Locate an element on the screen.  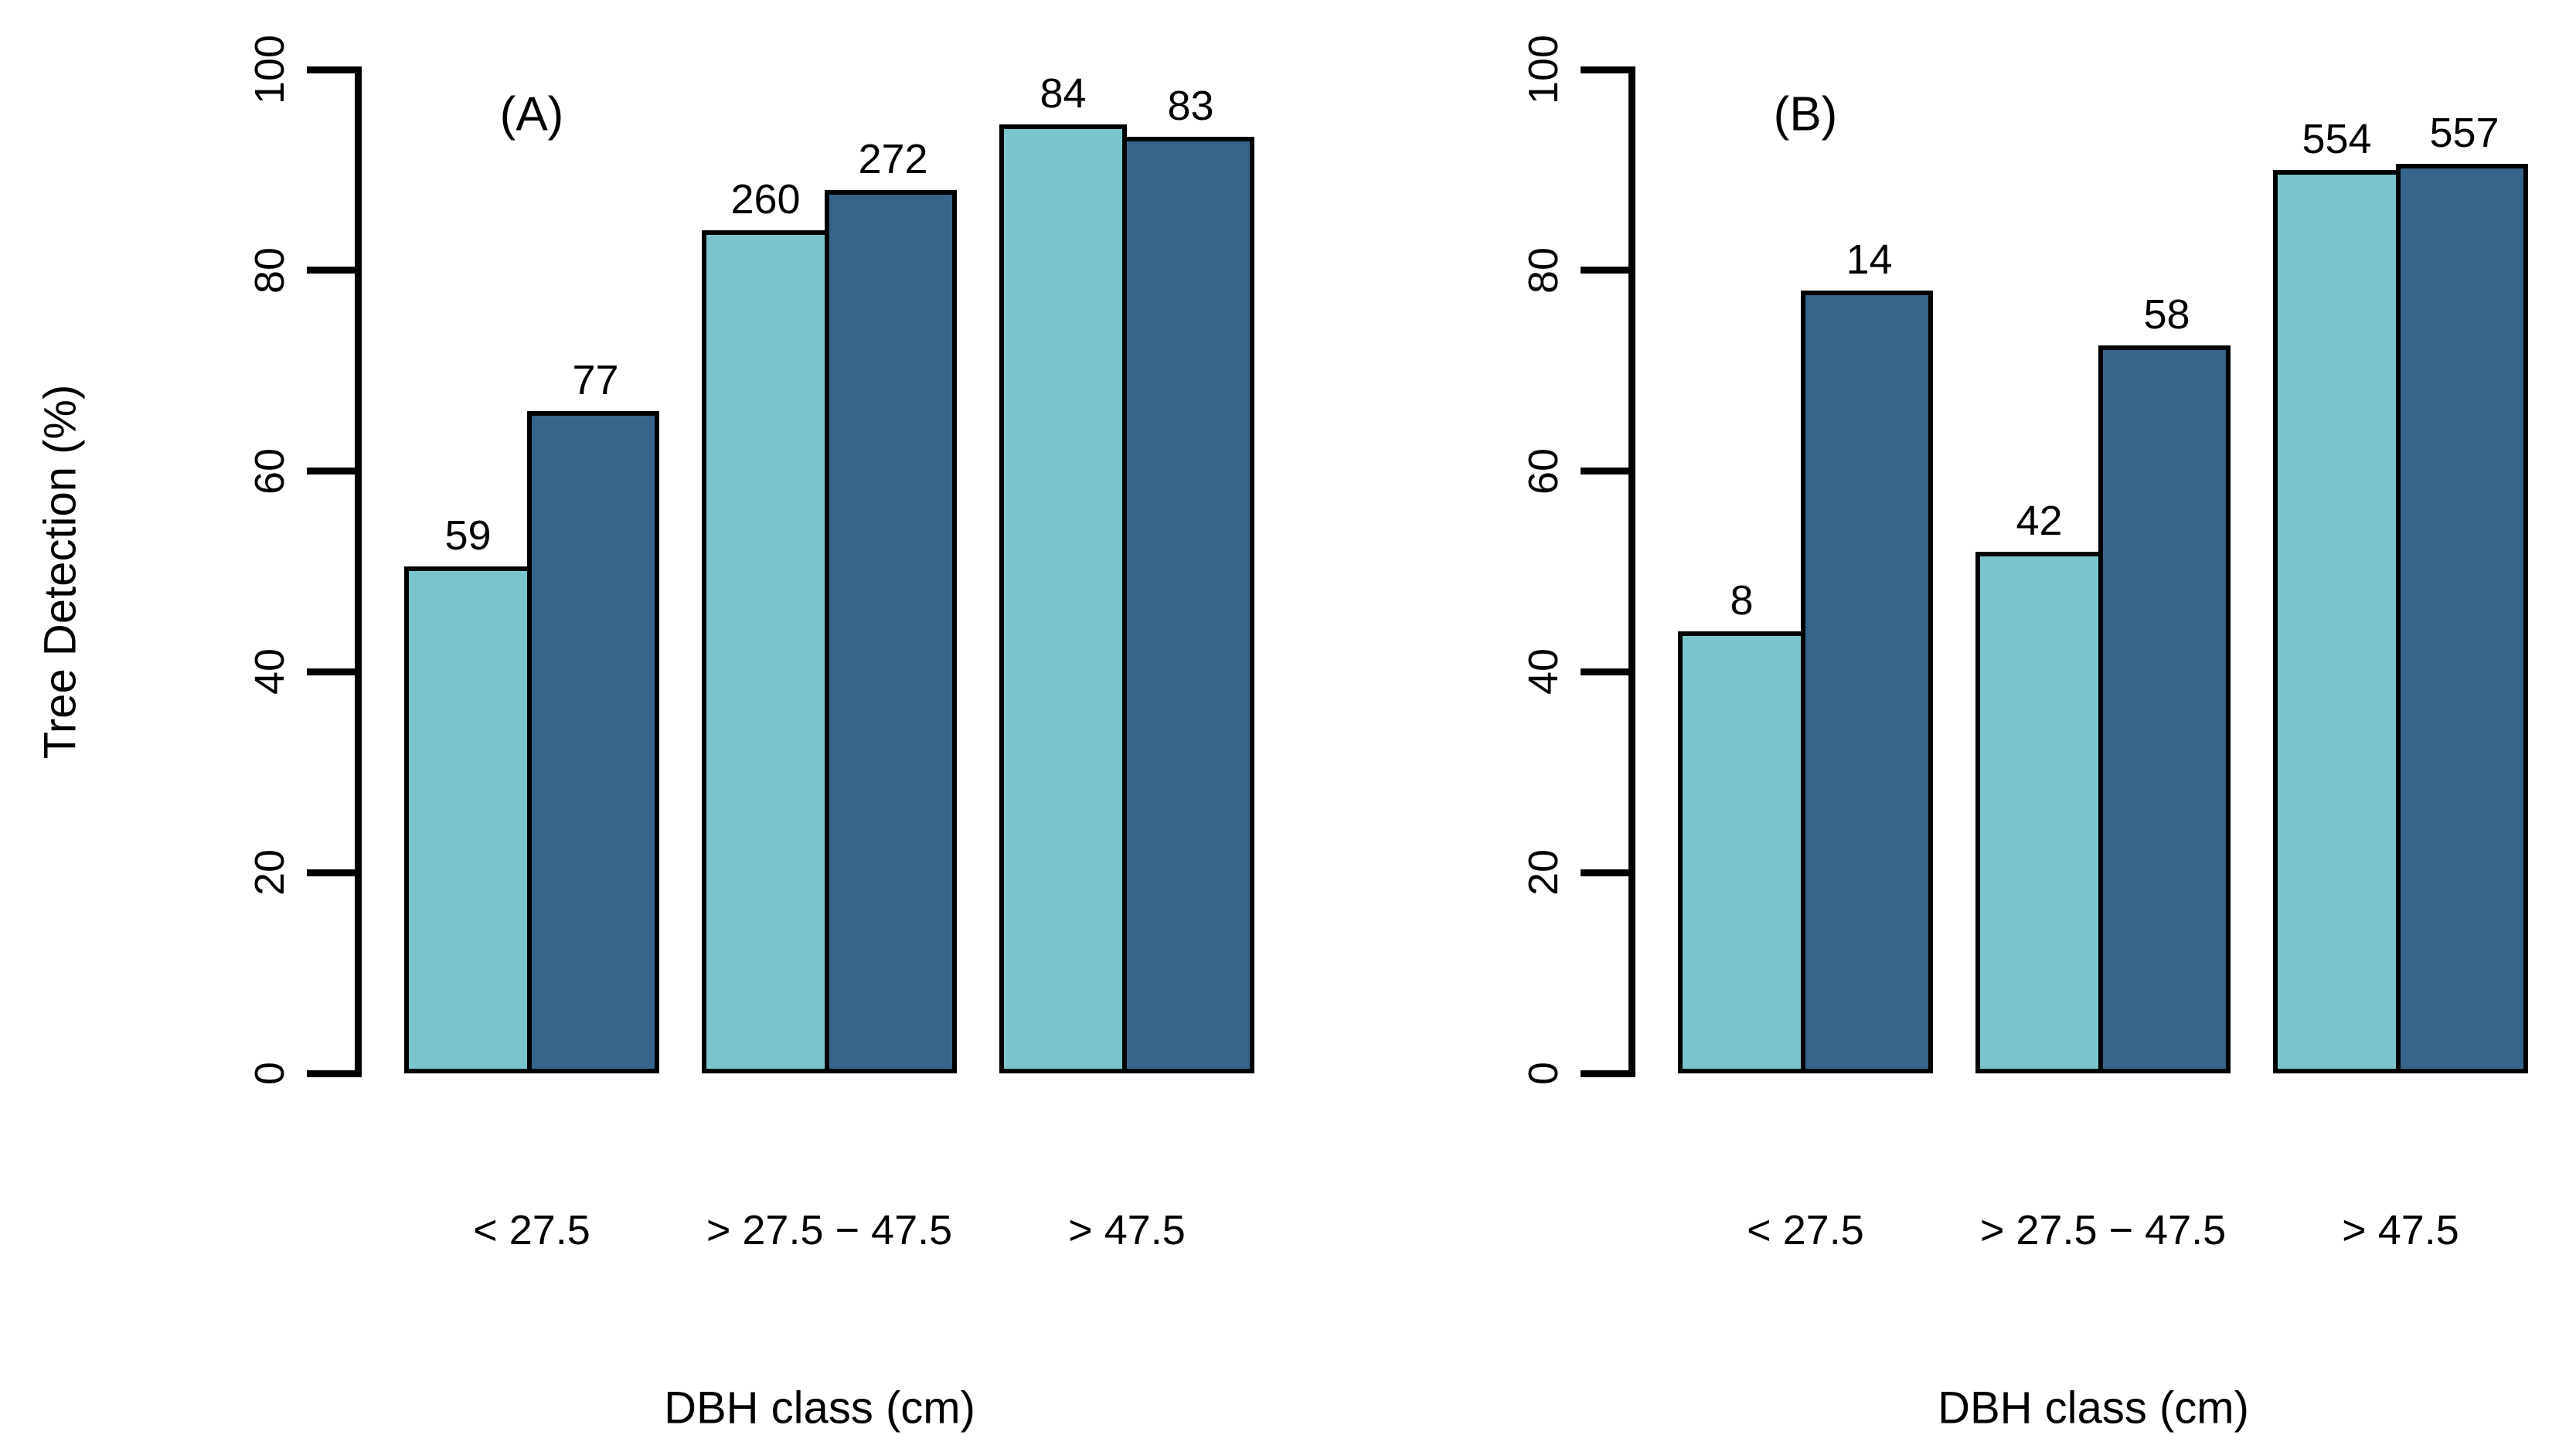
bar-value-label: 554 is located at coordinates (2337, 139).